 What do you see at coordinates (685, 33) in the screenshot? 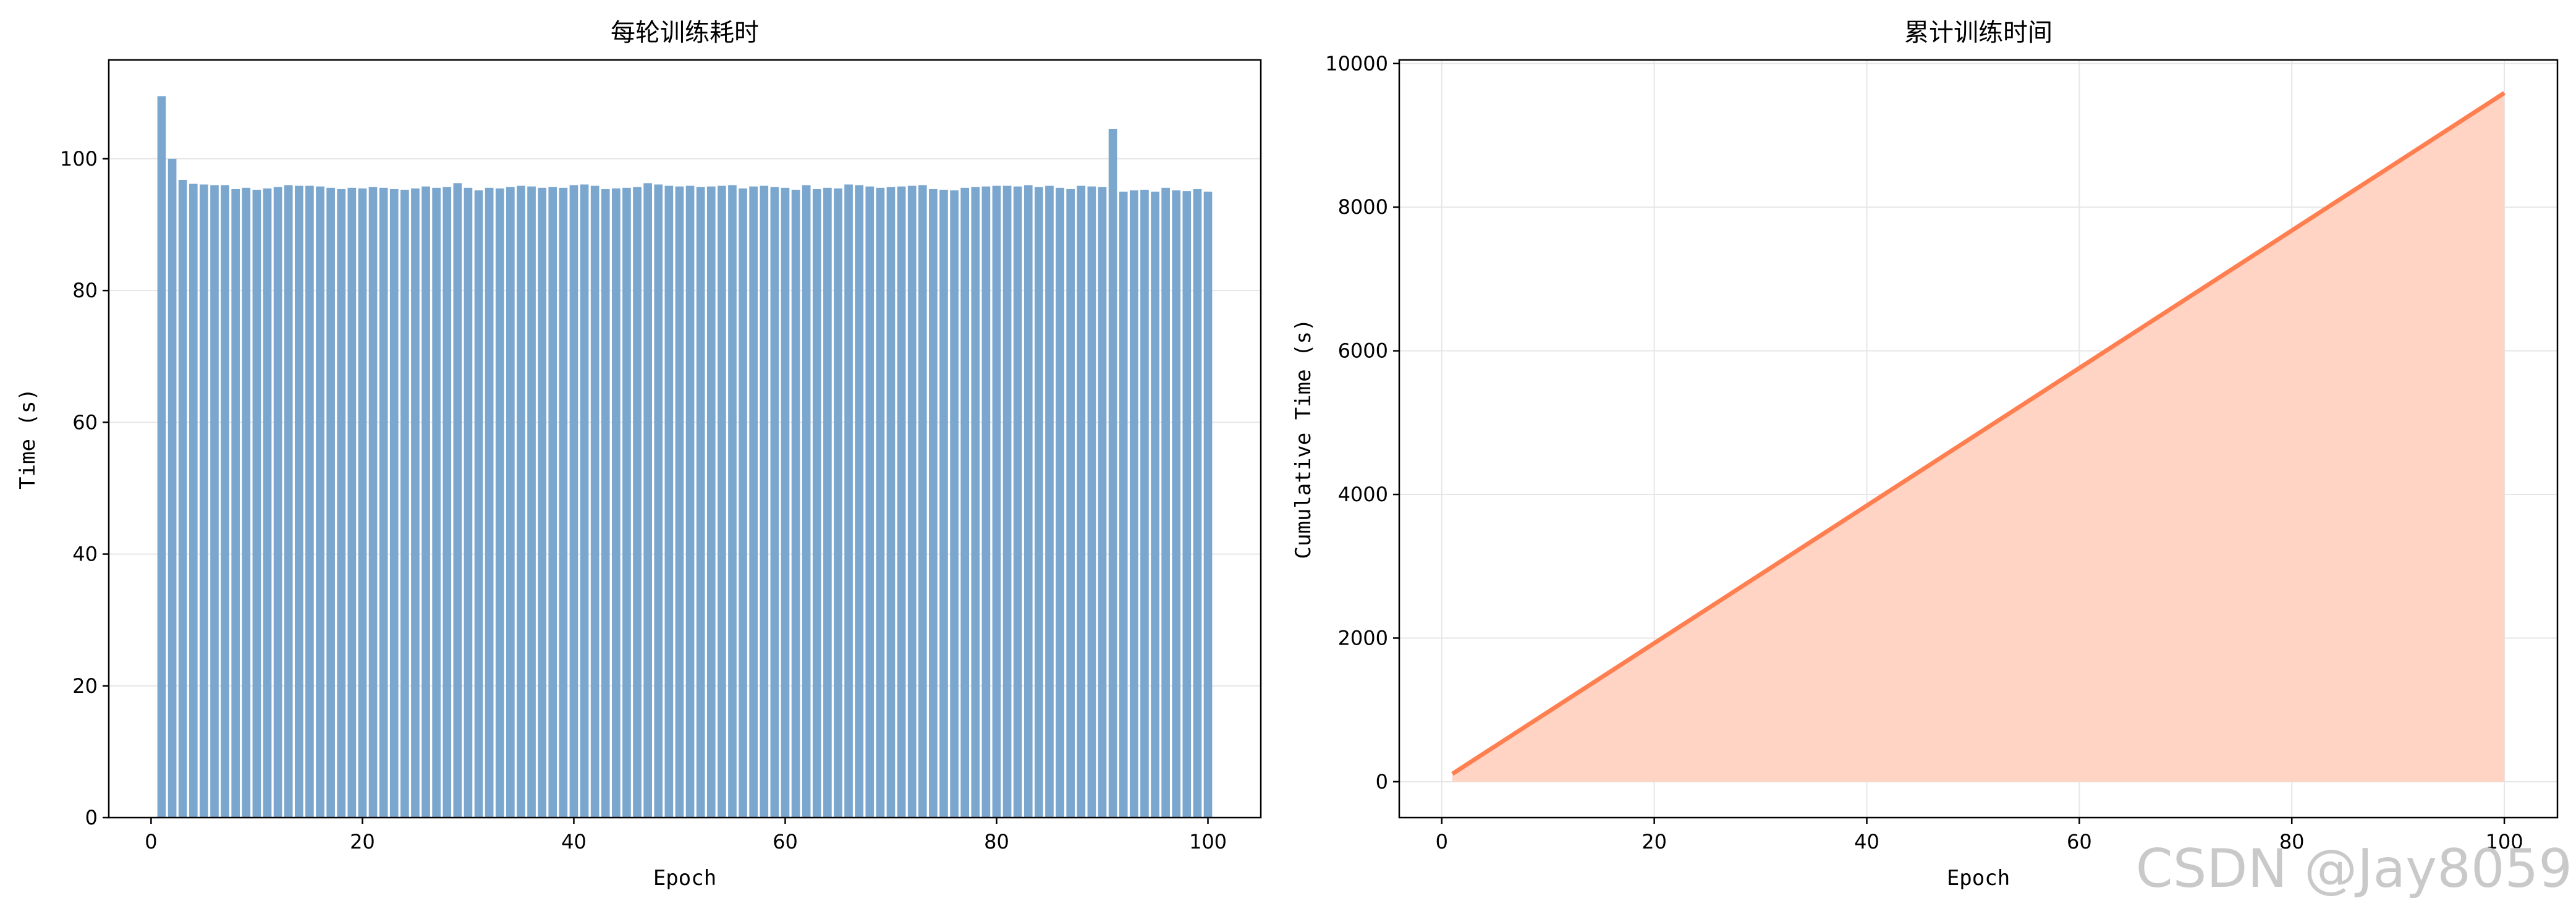
I see `bar-chart-title: 每轮训练耗时` at bounding box center [685, 33].